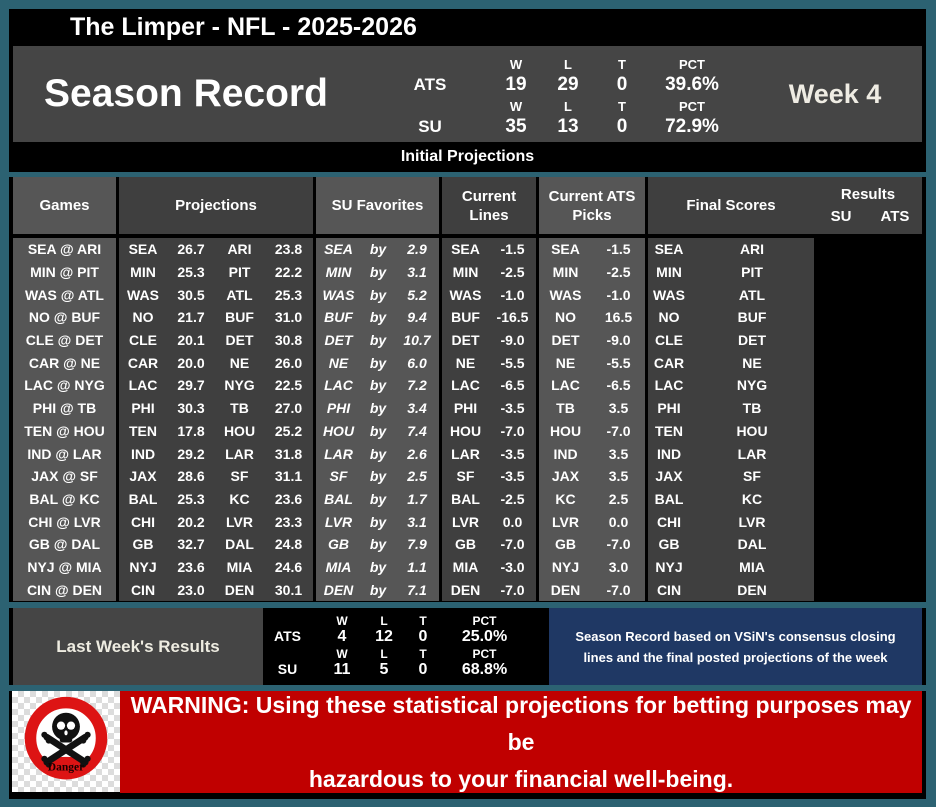  Describe the element at coordinates (288, 544) in the screenshot. I see `proj-home-points: 24.8` at that location.